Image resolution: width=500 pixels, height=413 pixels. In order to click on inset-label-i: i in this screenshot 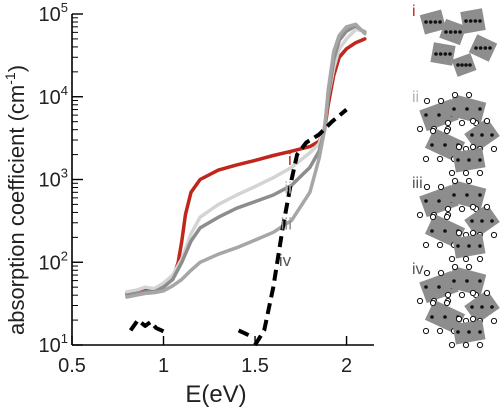, I will do `click(414, 11)`.